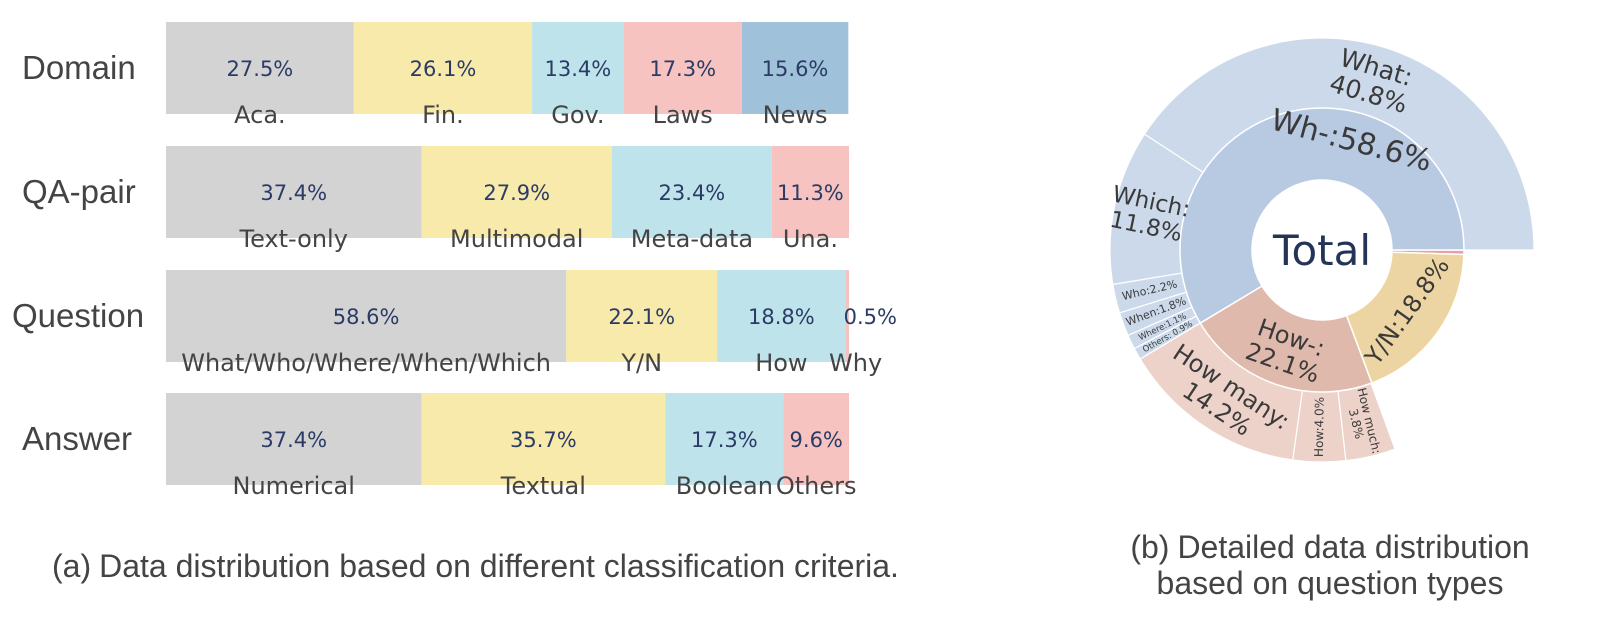 This screenshot has height=640, width=1610. I want to click on category-label: Multimodal, so click(516, 239).